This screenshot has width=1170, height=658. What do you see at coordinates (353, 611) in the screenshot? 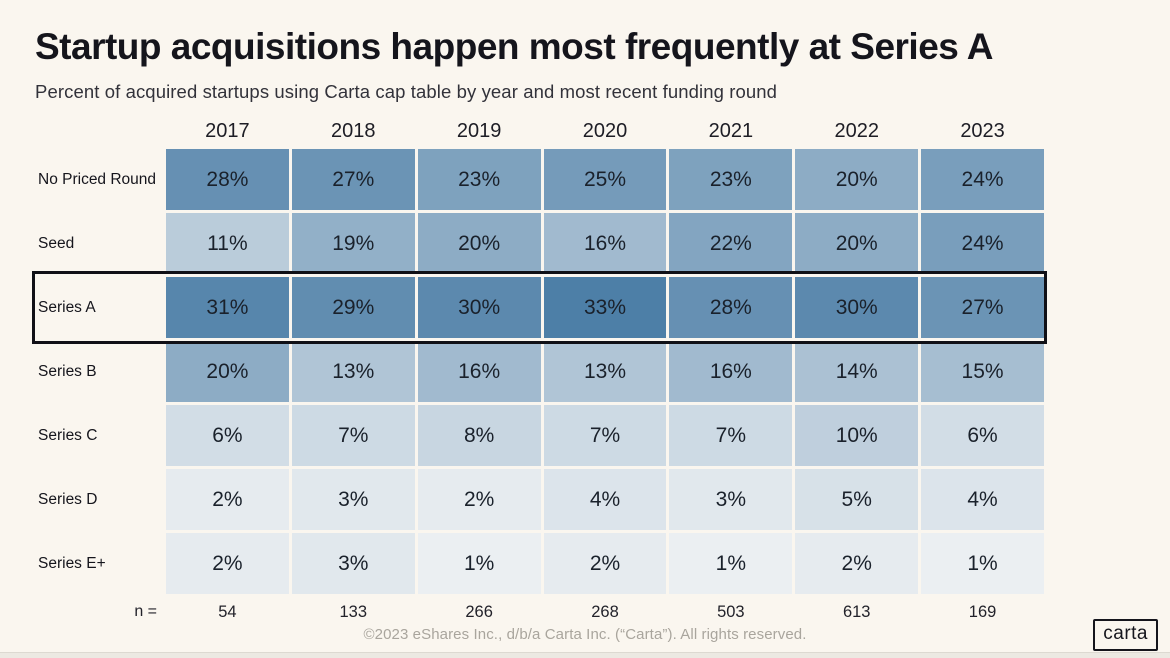
I see `sample-size-value: 133` at bounding box center [353, 611].